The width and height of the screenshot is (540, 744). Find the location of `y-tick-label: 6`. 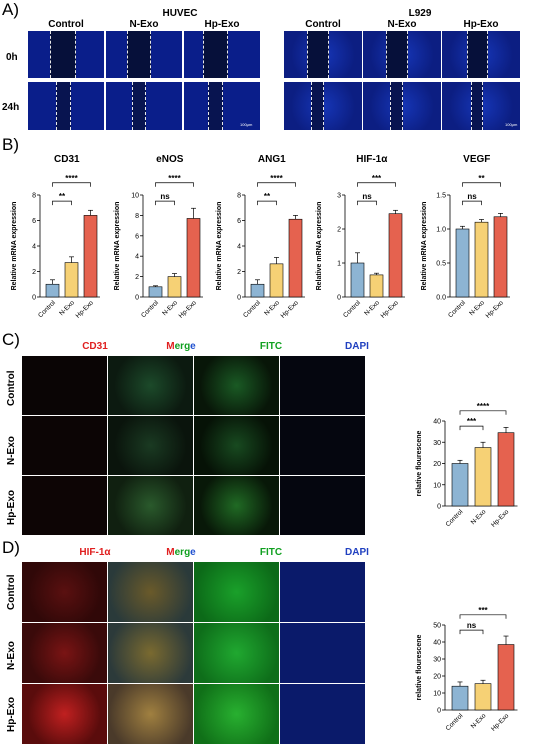

y-tick-label: 6 is located at coordinates (34, 221).